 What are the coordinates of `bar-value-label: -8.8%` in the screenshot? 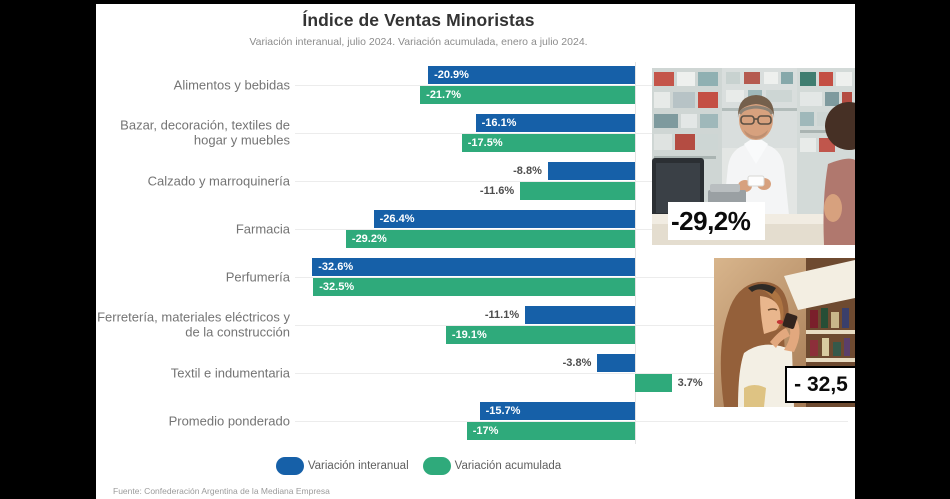 It's located at (527, 171).